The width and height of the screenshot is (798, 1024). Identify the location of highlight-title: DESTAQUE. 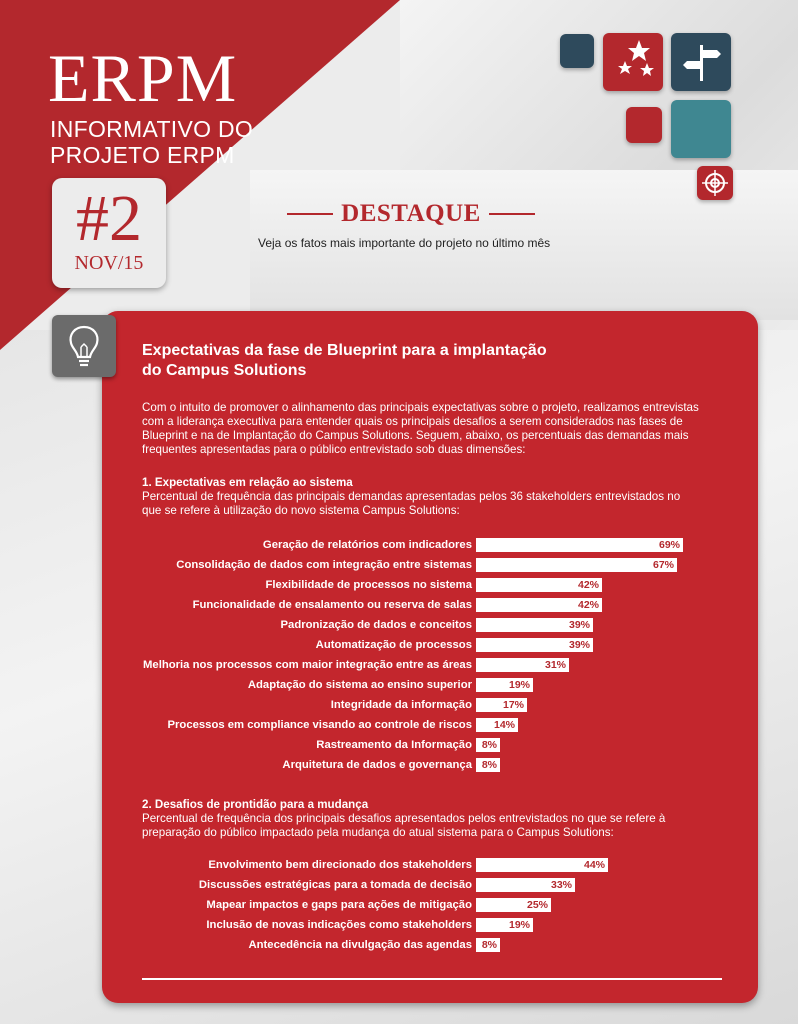
(411, 213).